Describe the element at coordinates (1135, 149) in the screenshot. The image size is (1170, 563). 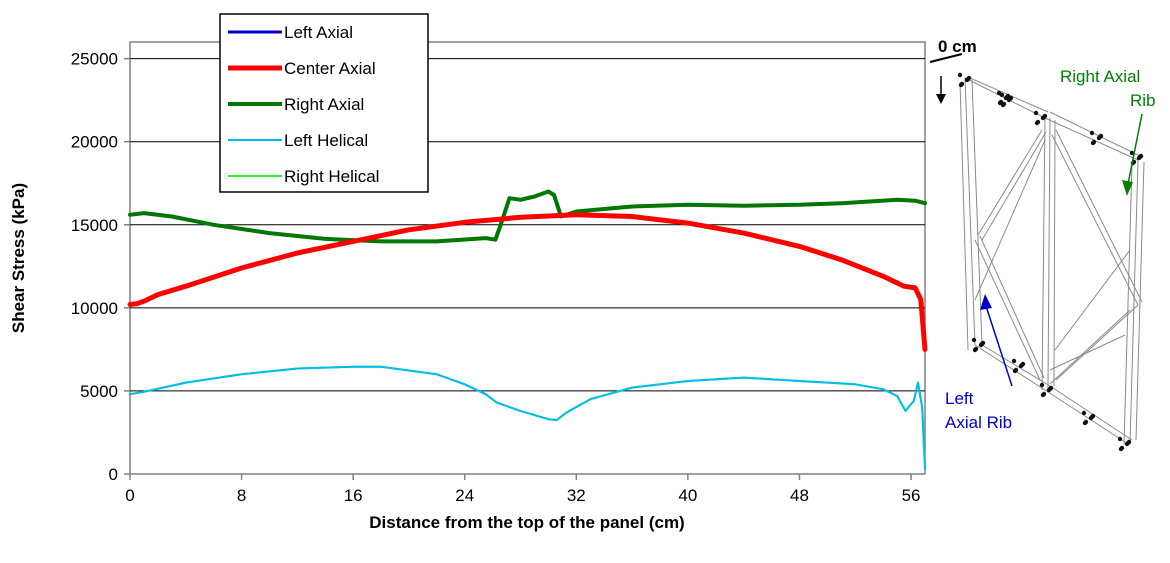
I see `right-rib-pointer` at that location.